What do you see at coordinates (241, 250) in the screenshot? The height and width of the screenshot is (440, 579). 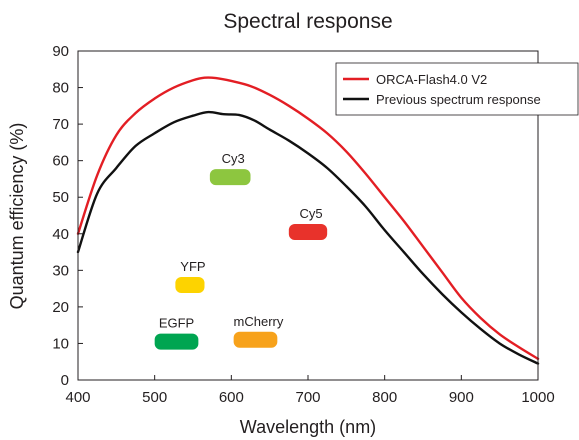 I see `fluorophore-bands: Cy3 Cy5 YFP EGFP mCherry` at bounding box center [241, 250].